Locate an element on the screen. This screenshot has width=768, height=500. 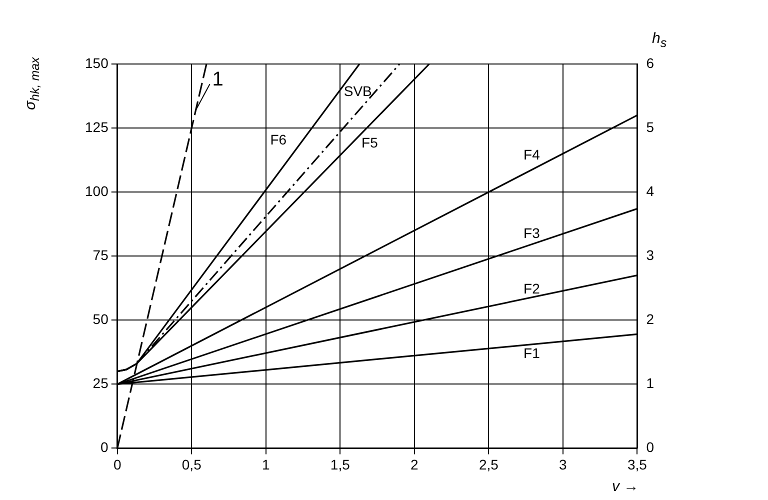
y2-tick-label: 1 is located at coordinates (650, 383).